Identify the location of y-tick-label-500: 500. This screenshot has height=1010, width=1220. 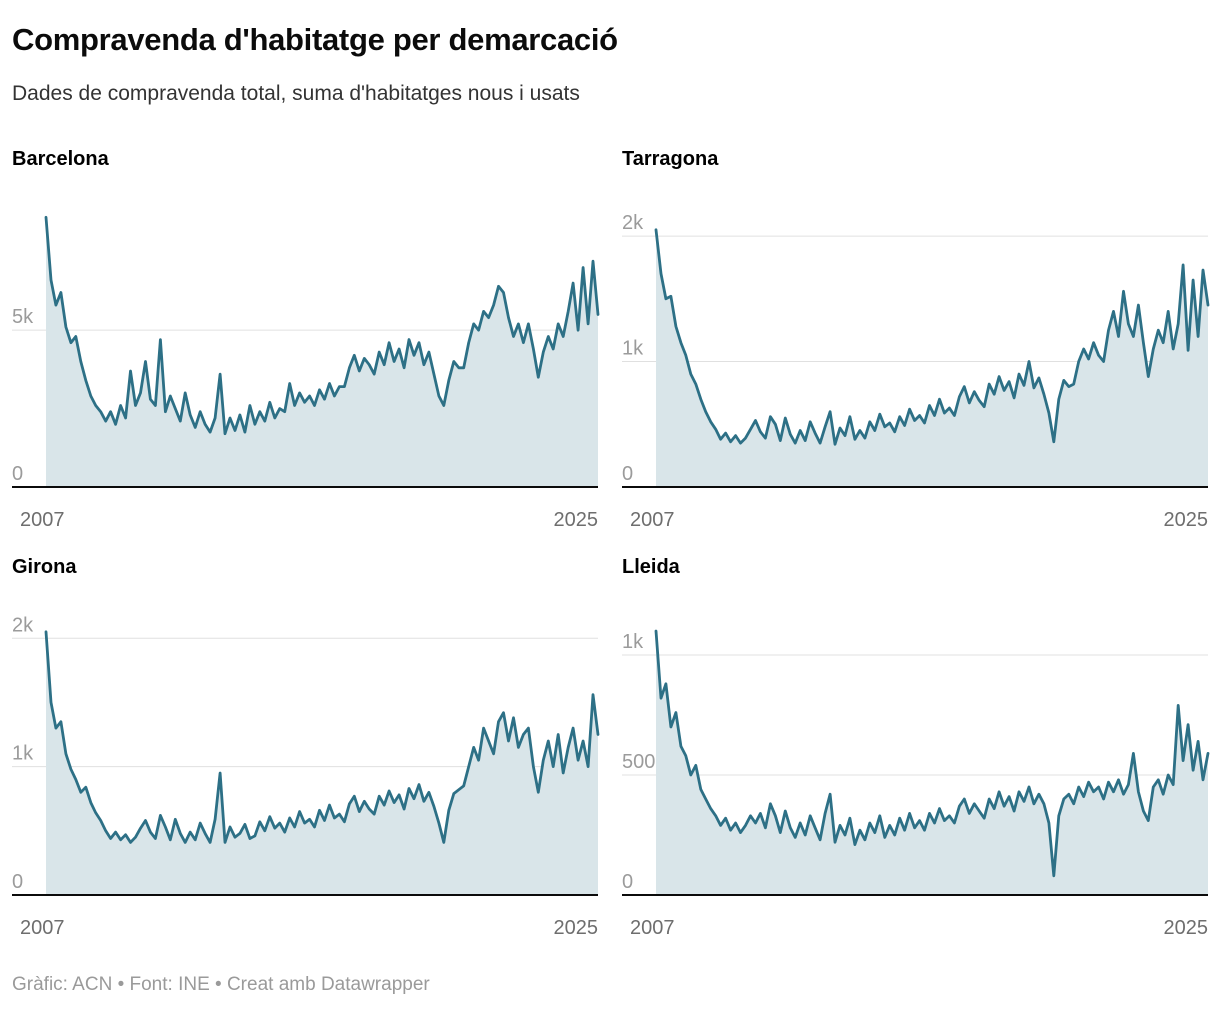
(638, 762).